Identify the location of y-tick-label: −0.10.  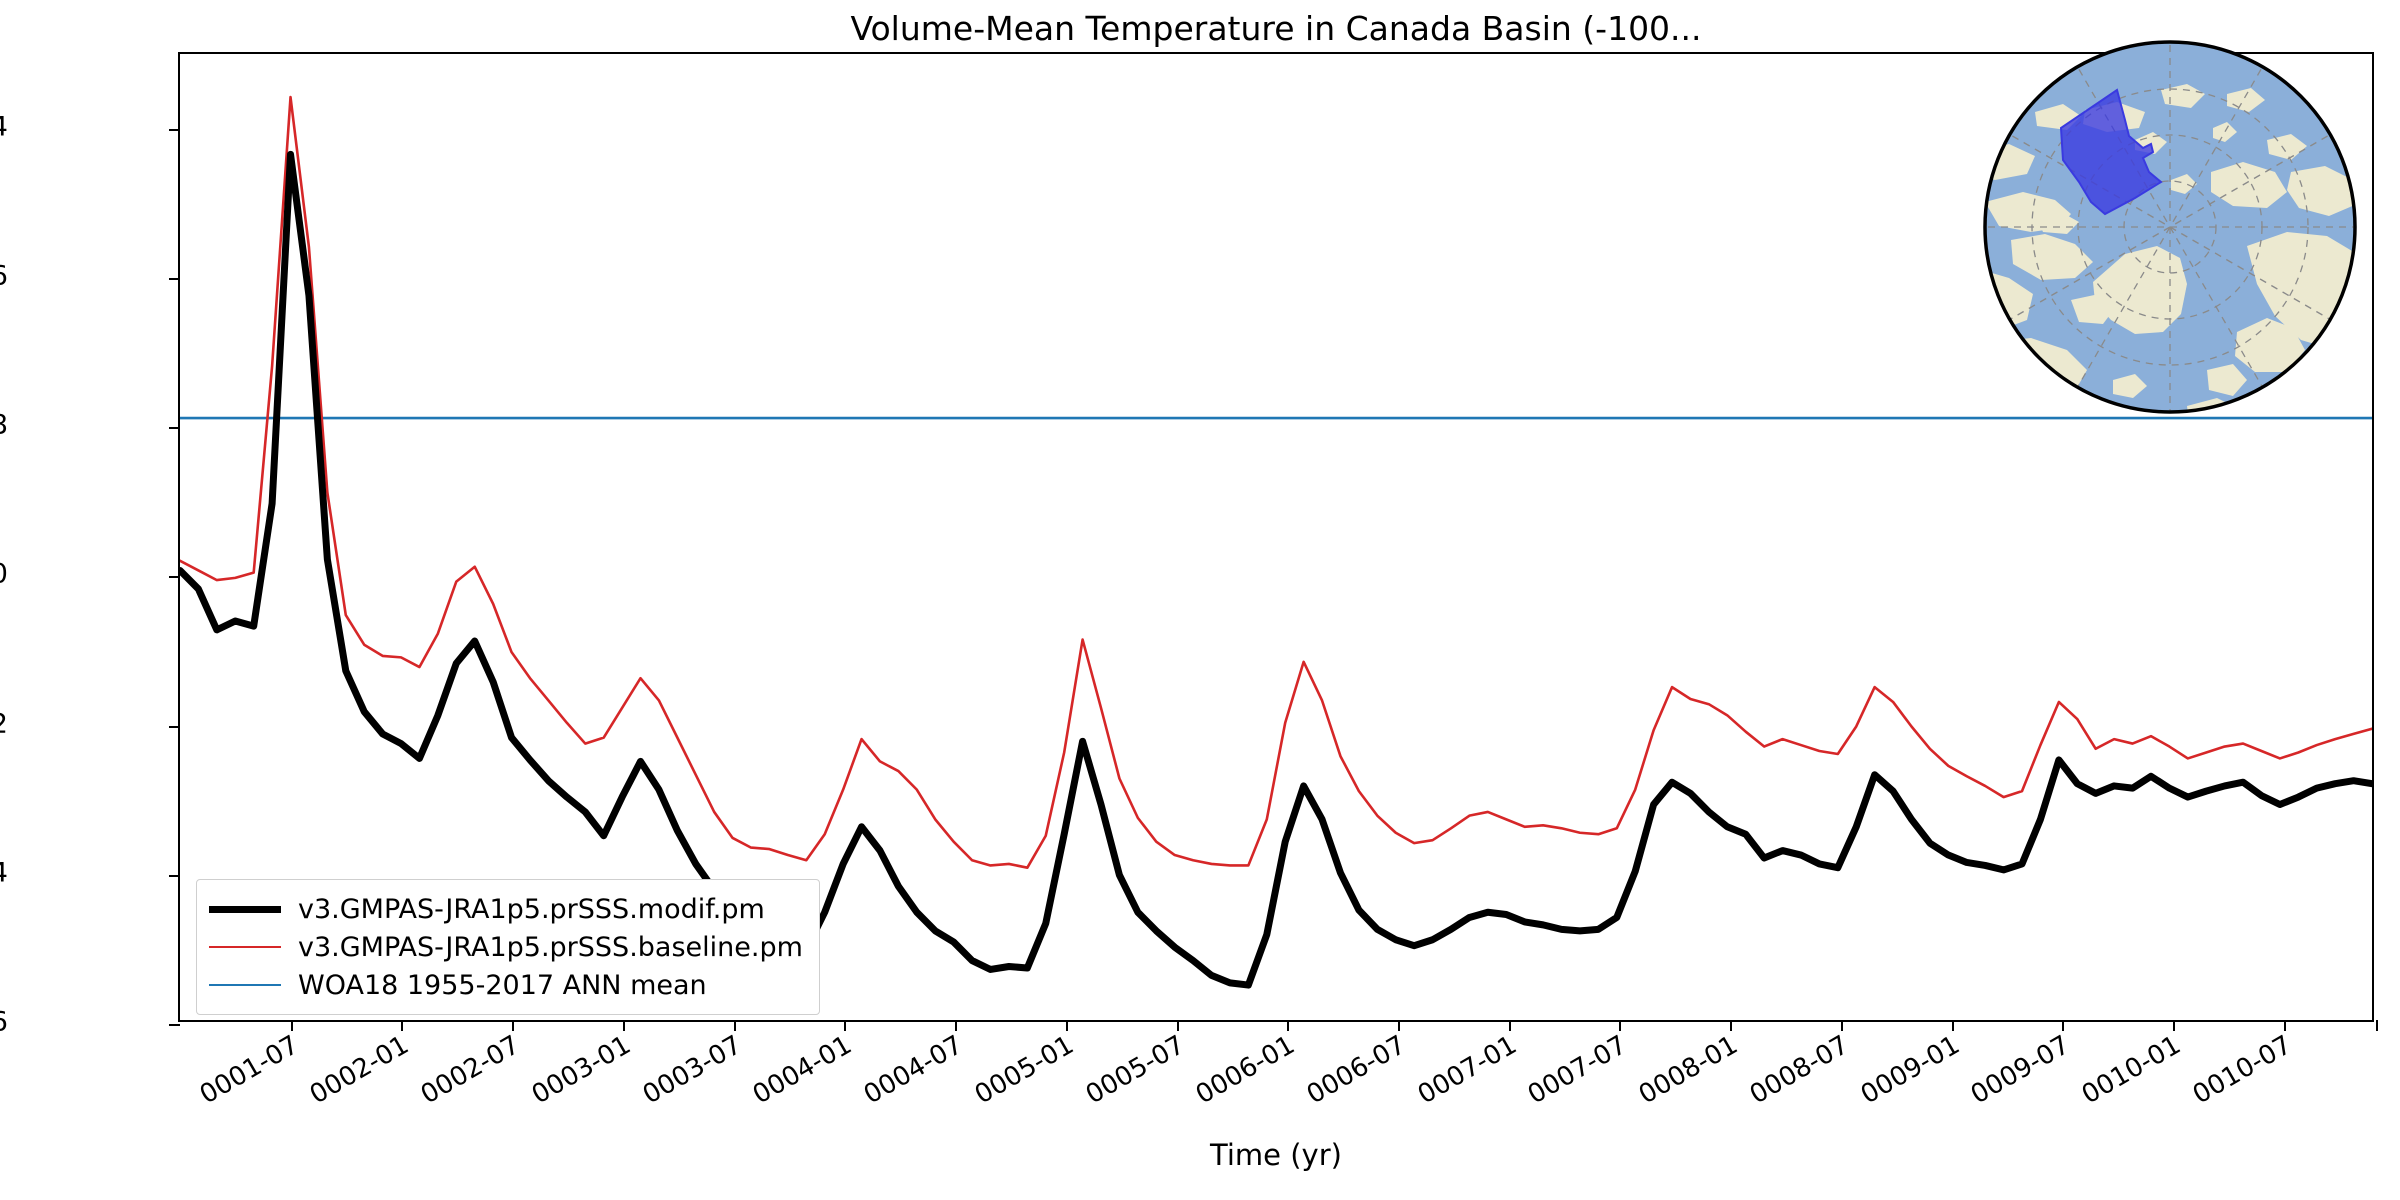
(4, 574).